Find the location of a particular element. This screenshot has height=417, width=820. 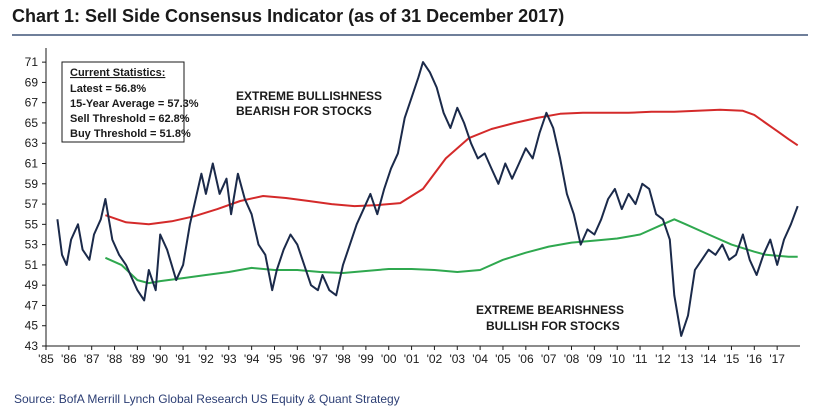

y-tick-label: 67 is located at coordinates (32, 103).